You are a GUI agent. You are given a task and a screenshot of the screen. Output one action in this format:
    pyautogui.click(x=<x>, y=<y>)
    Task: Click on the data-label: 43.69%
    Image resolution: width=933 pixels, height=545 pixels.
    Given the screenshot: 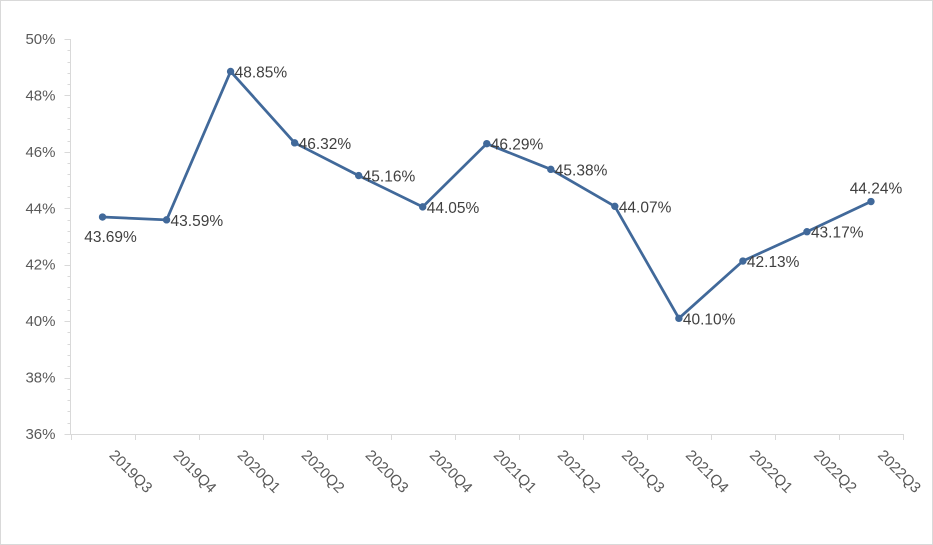 What is the action you would take?
    pyautogui.click(x=110, y=237)
    